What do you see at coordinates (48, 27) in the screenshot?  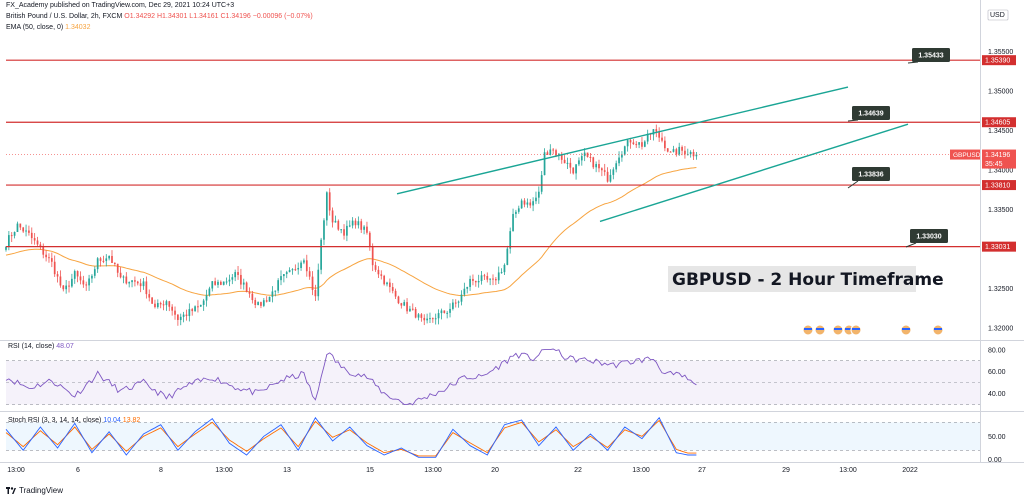 I see `ema-legend: EMA (50, close, 0) 1.34032` at bounding box center [48, 27].